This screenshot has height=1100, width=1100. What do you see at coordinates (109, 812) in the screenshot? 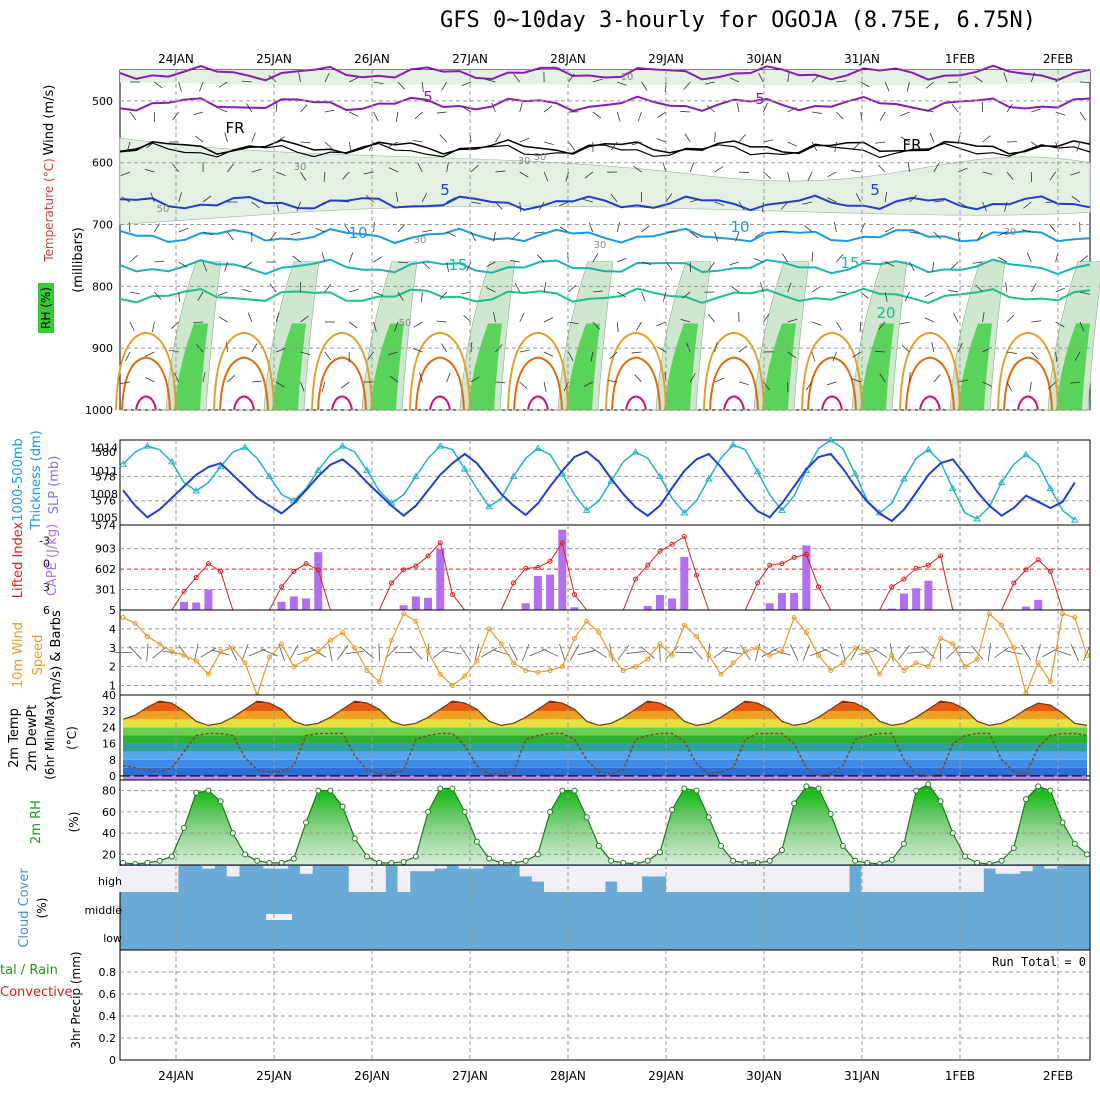
I see `rh-tick: 60` at bounding box center [109, 812].